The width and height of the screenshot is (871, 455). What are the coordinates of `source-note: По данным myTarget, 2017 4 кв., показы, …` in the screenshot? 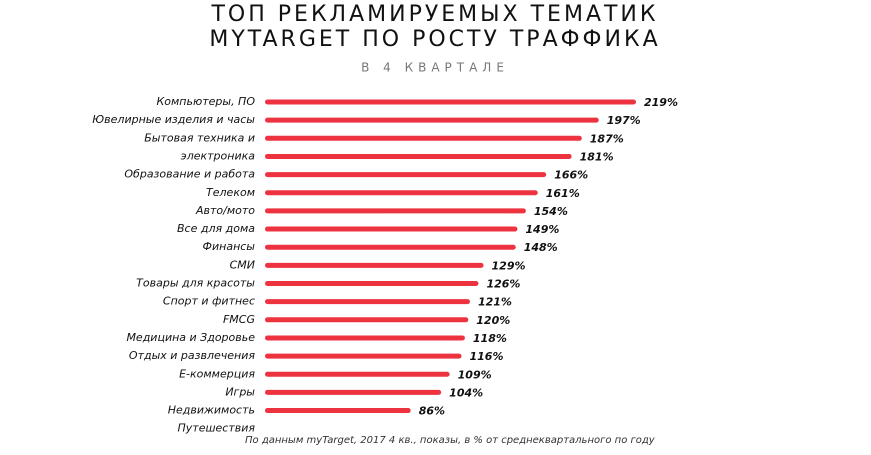 It's located at (450, 440).